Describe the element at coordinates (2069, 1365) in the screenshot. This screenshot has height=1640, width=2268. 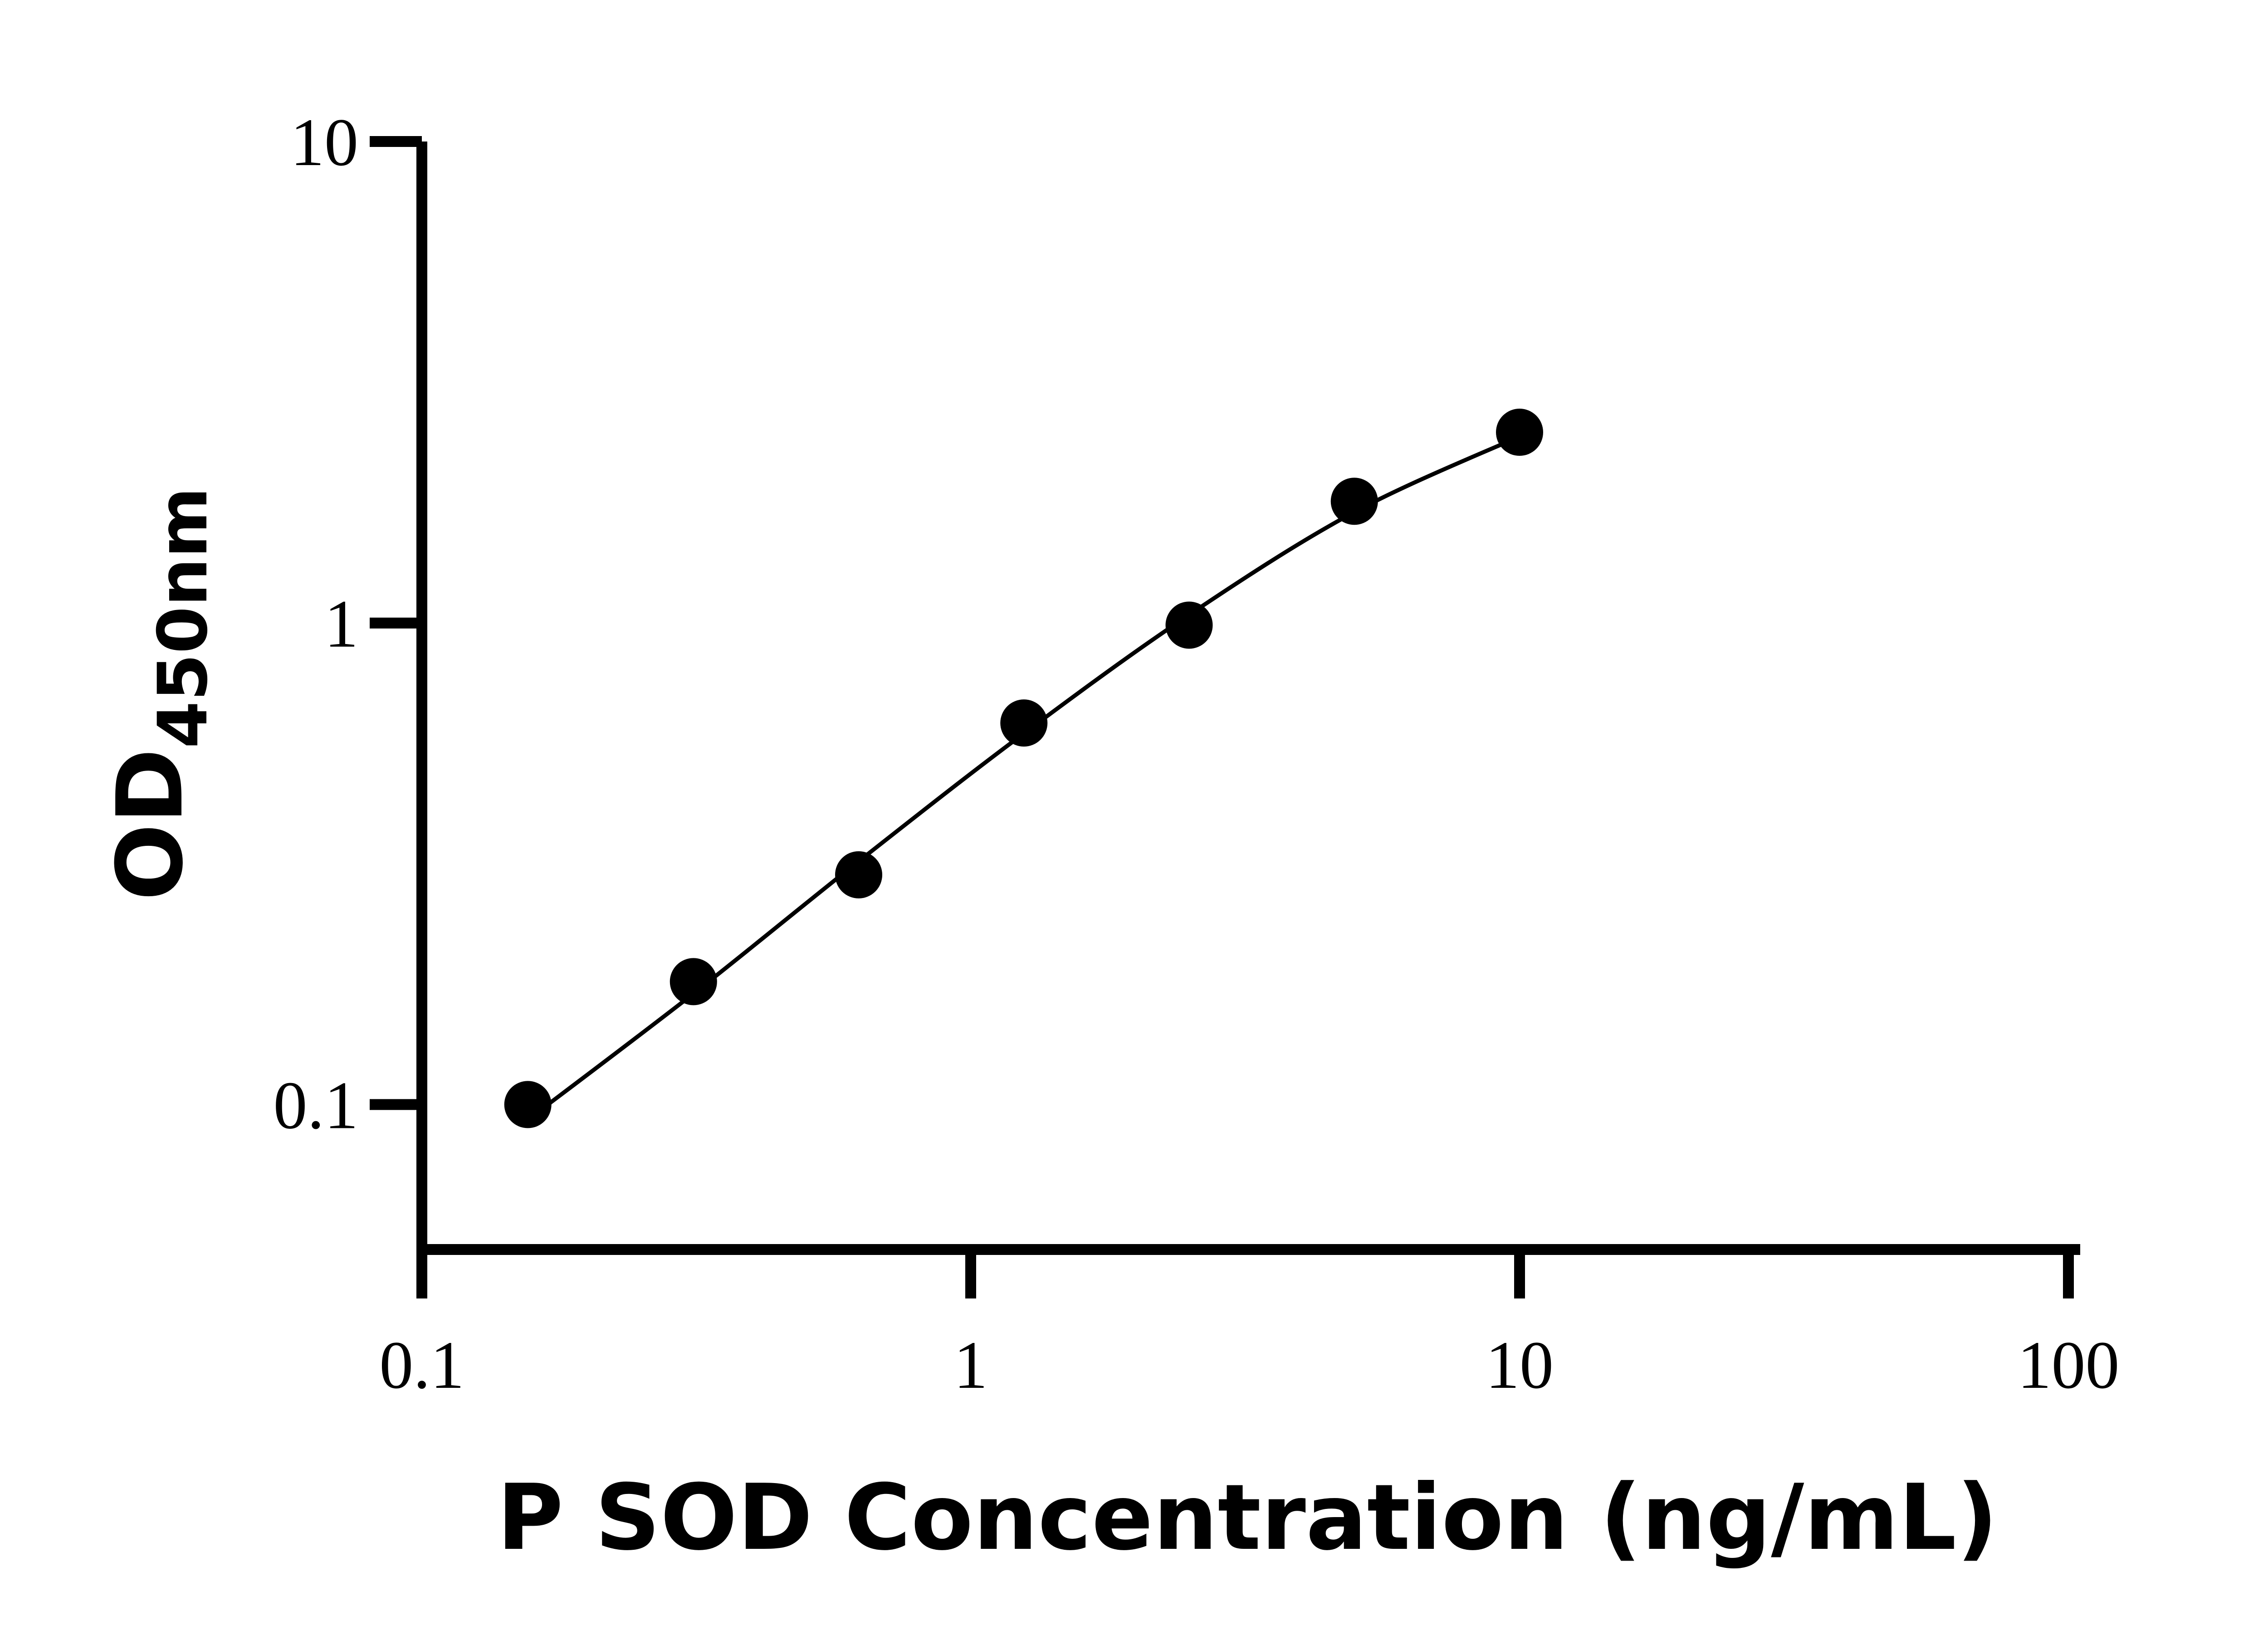
I see `x-tick-label: 100` at that location.